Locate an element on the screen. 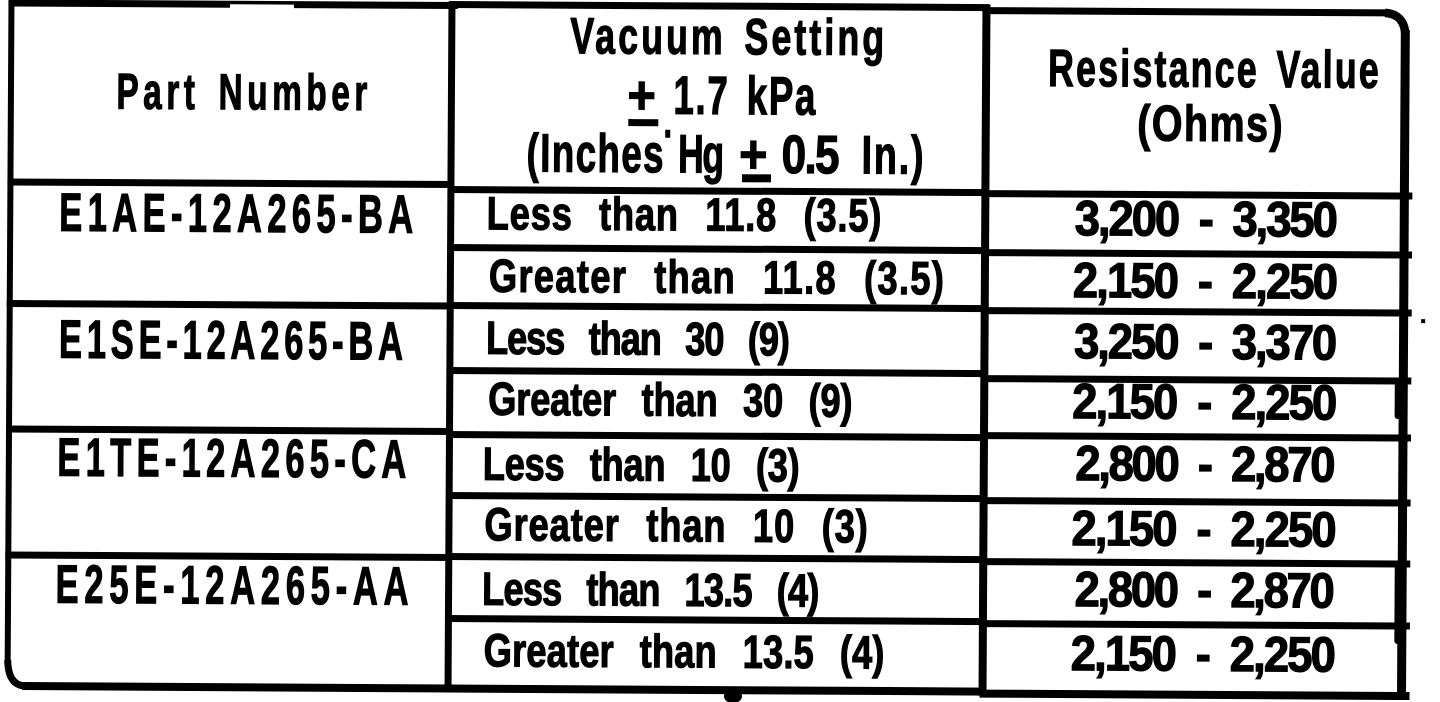 This screenshot has width=1440, height=702. svg-text: Resistance Value is located at coordinates (1214, 69).